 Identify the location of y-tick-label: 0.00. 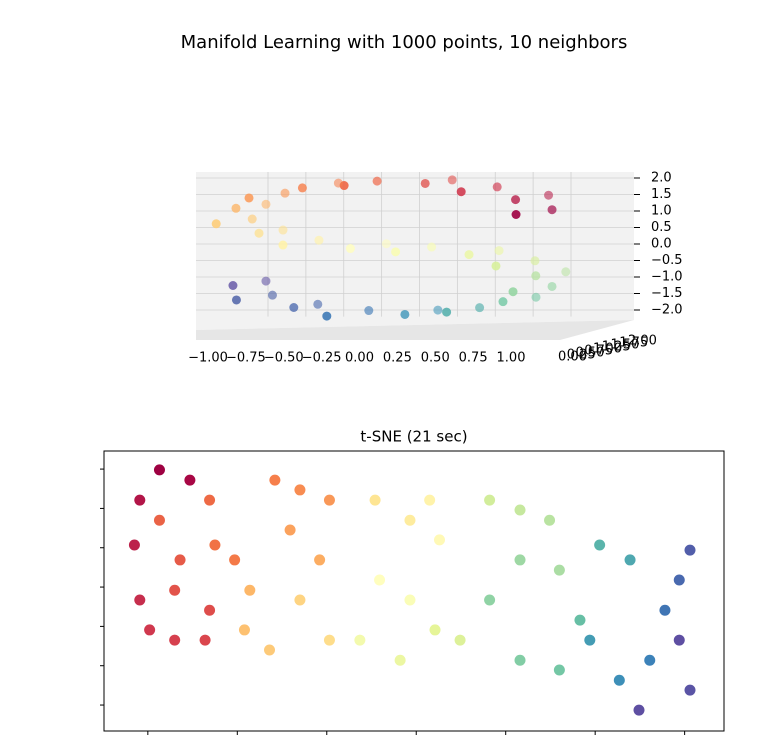
(572, 357).